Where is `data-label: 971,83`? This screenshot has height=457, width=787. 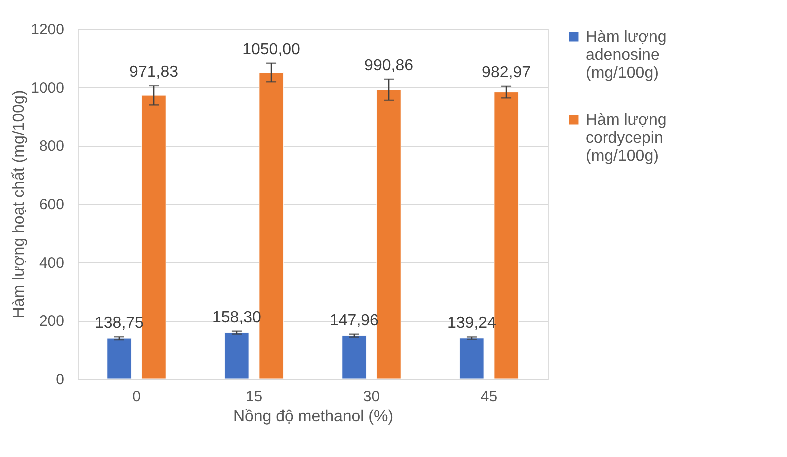
data-label: 971,83 is located at coordinates (154, 72).